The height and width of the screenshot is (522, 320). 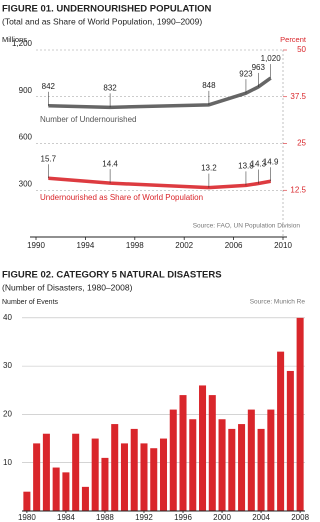 I want to click on y-axis-label: Number of Events, so click(x=30, y=302).